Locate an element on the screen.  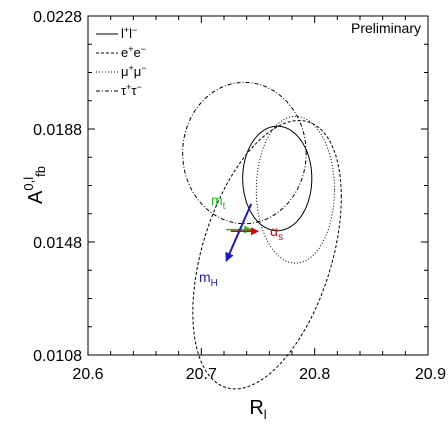
contour-dotted is located at coordinates (295, 189).